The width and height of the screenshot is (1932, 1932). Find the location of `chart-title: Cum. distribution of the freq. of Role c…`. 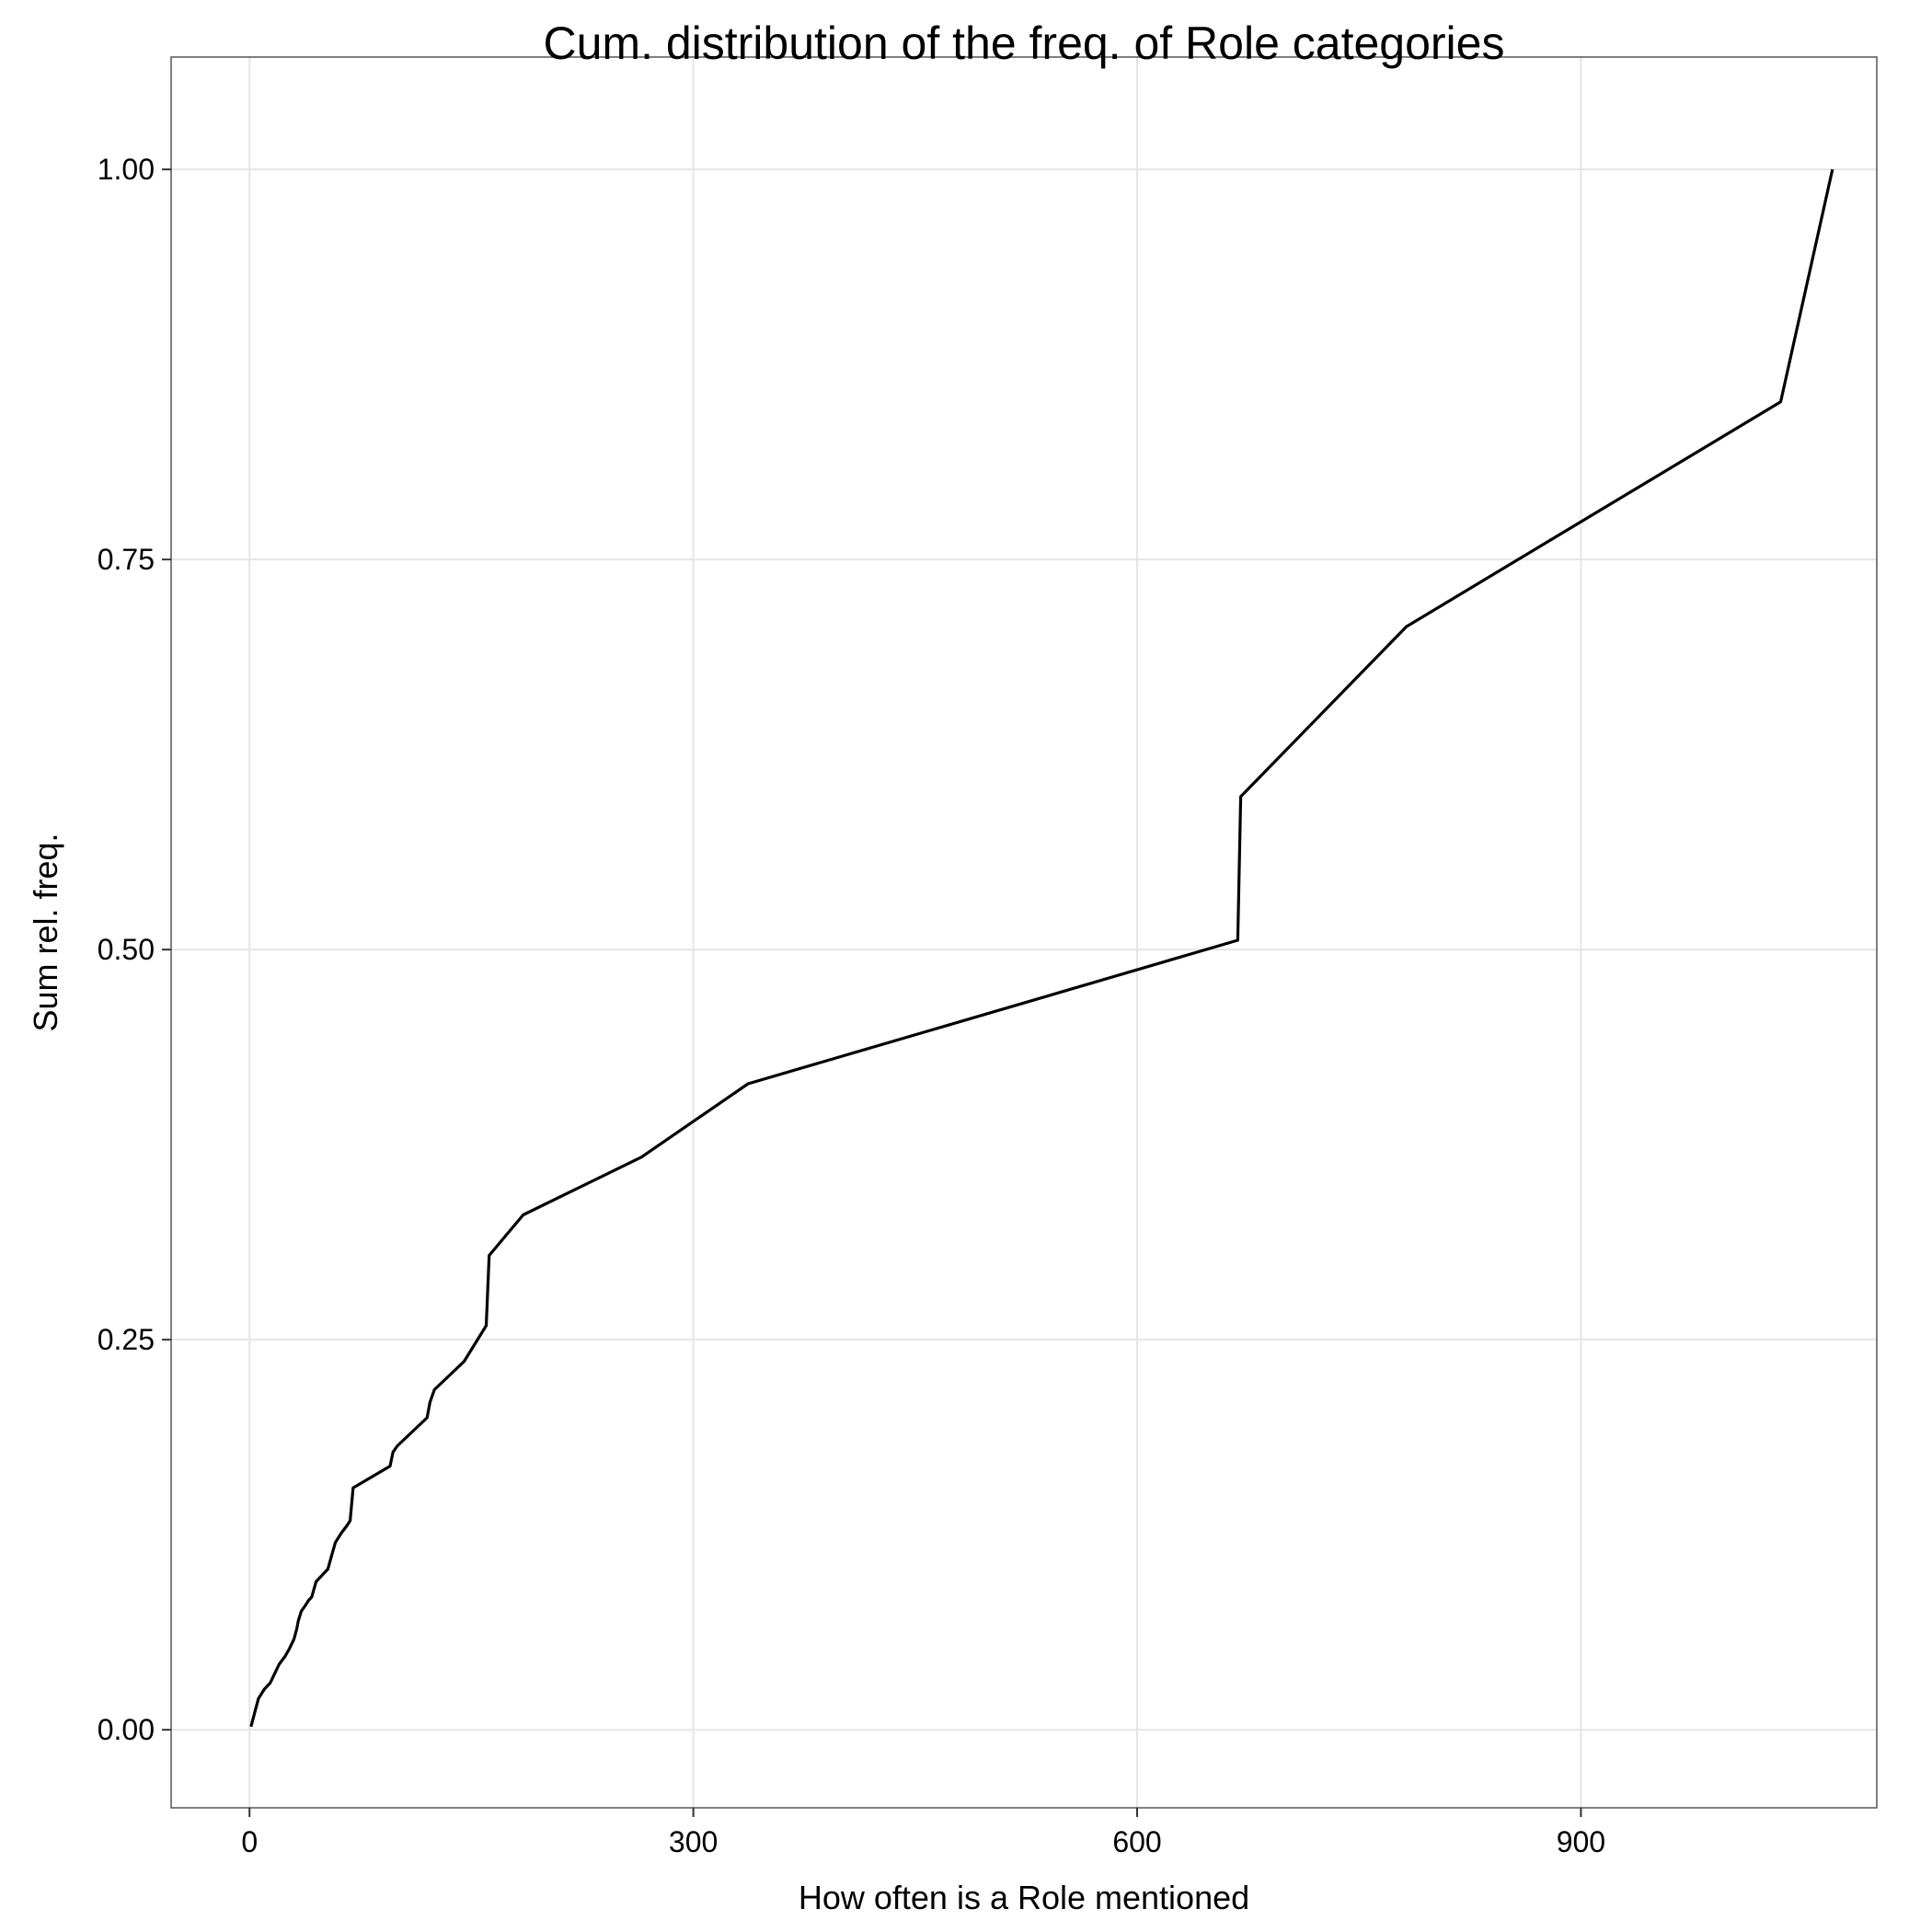

chart-title: Cum. distribution of the freq. of Role c… is located at coordinates (1024, 43).